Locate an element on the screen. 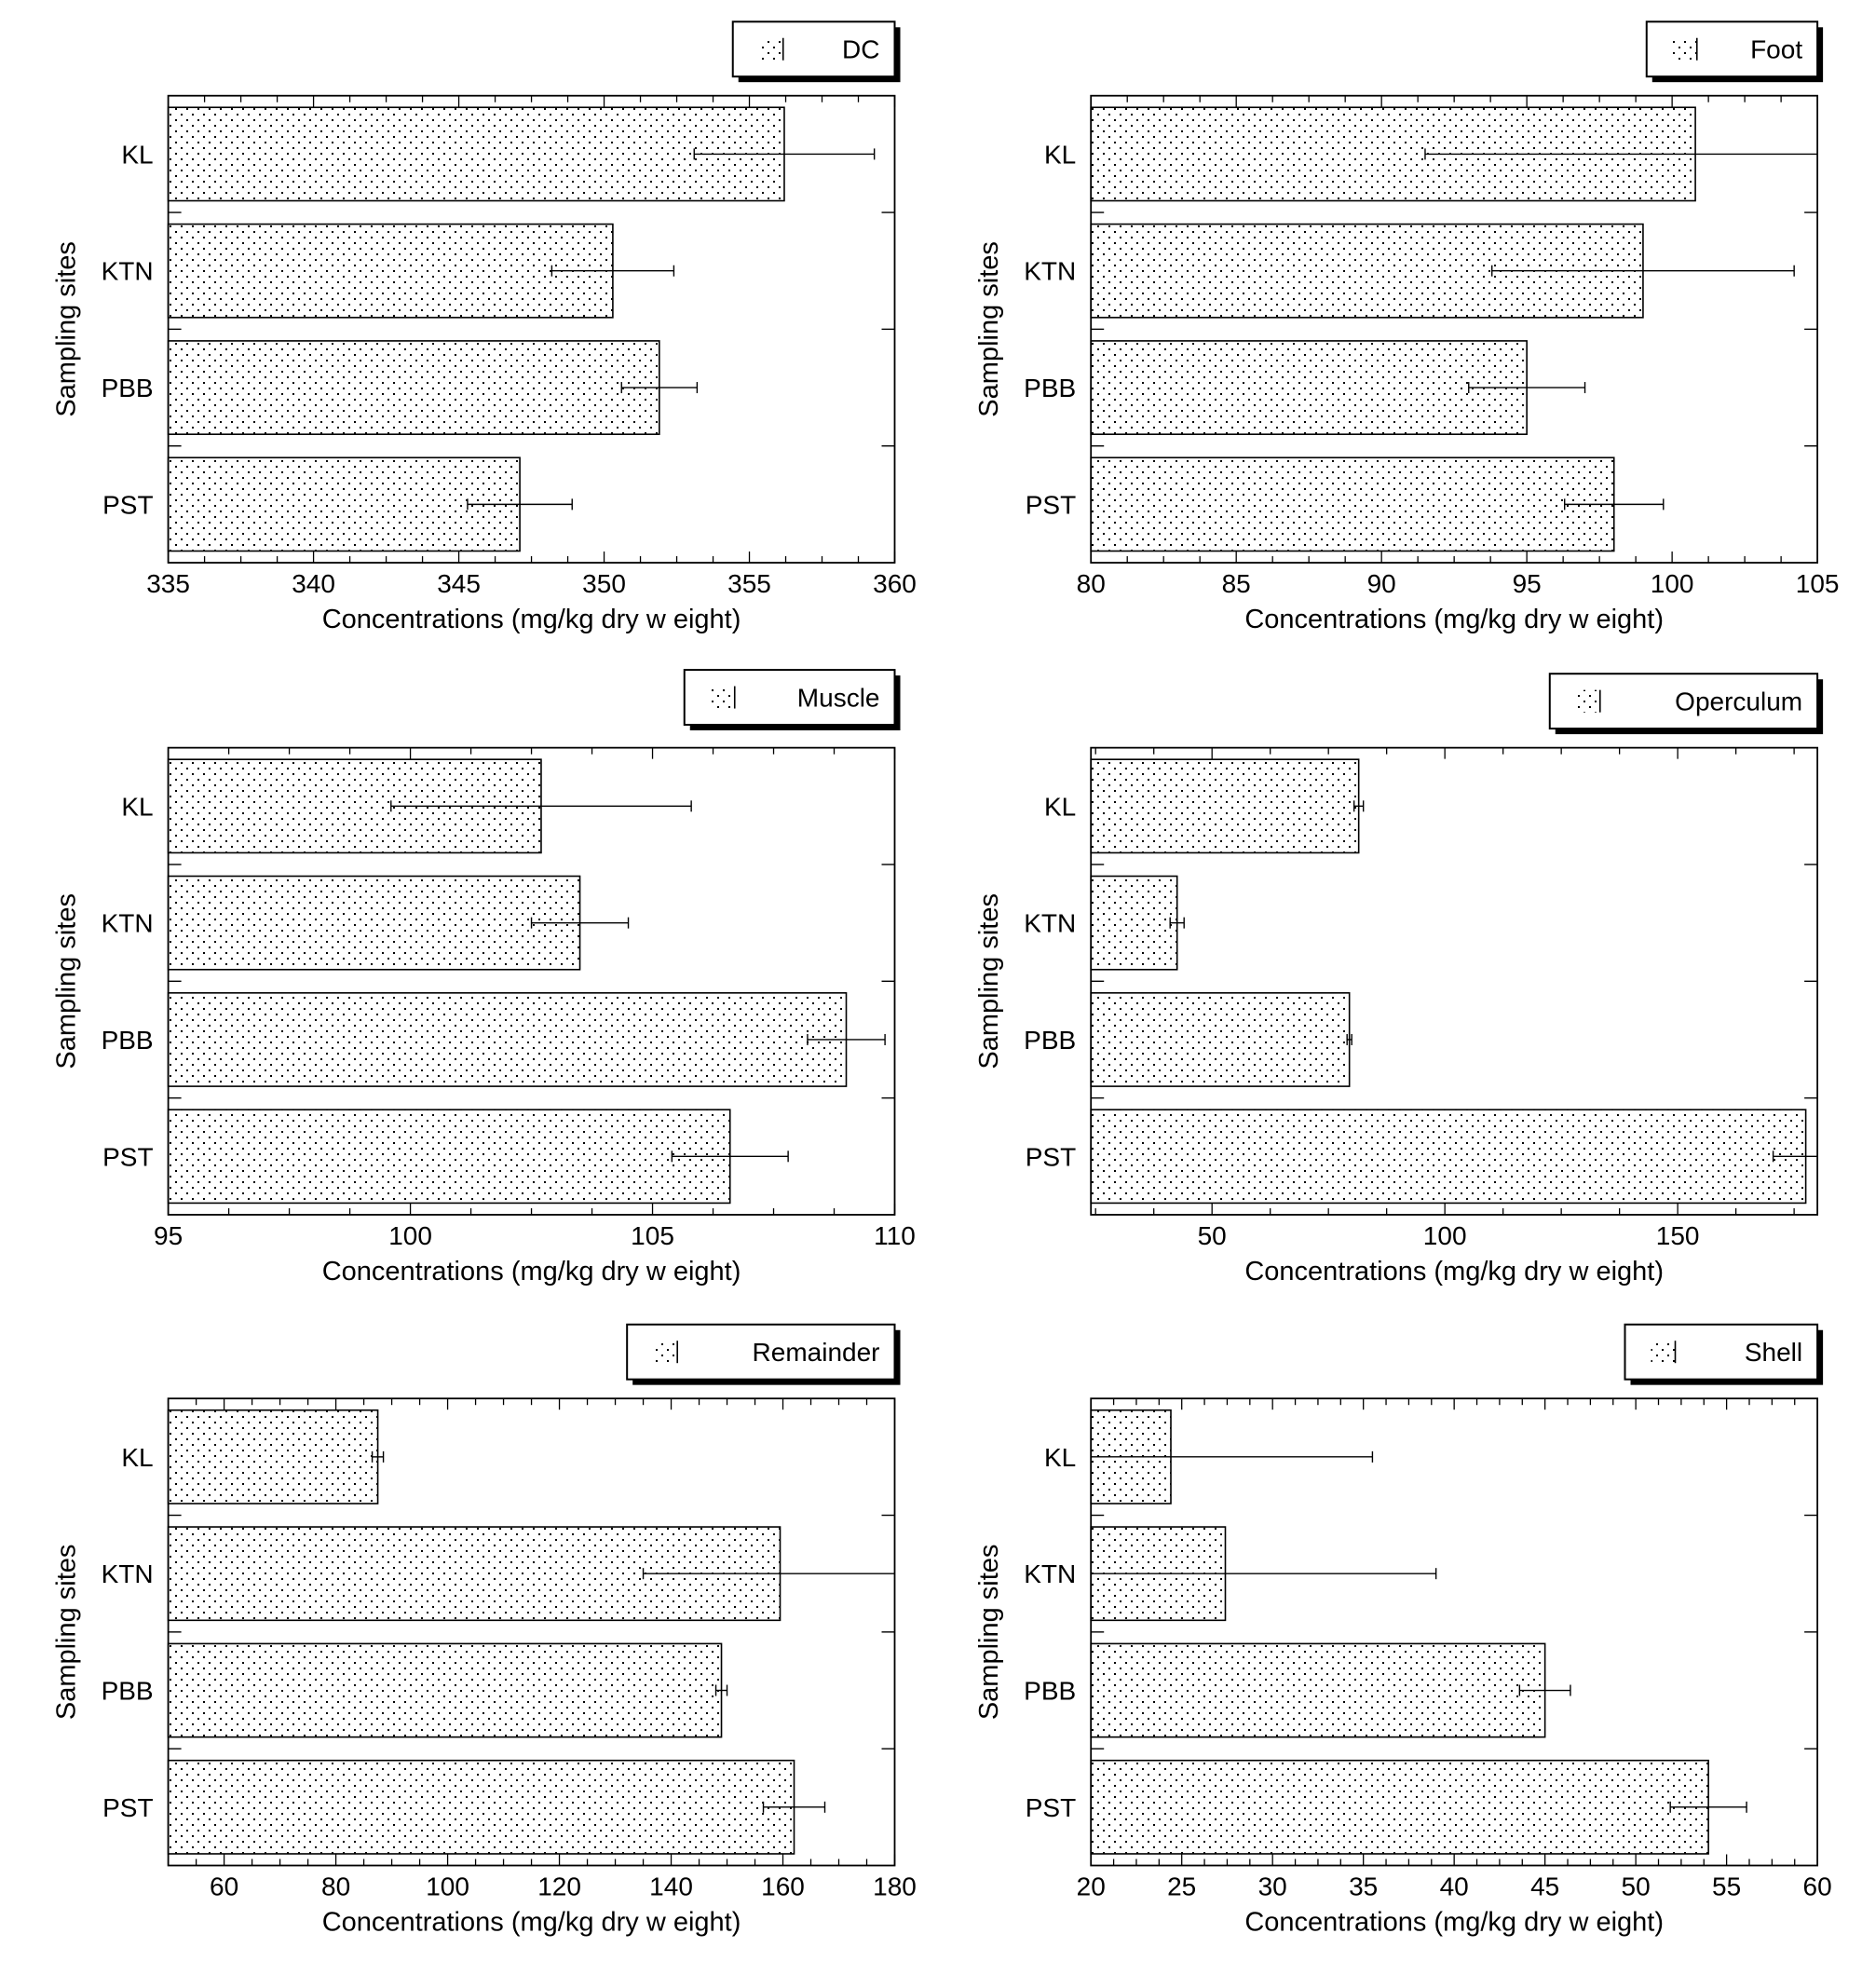  x-tick-label: 110 is located at coordinates (895, 1236).